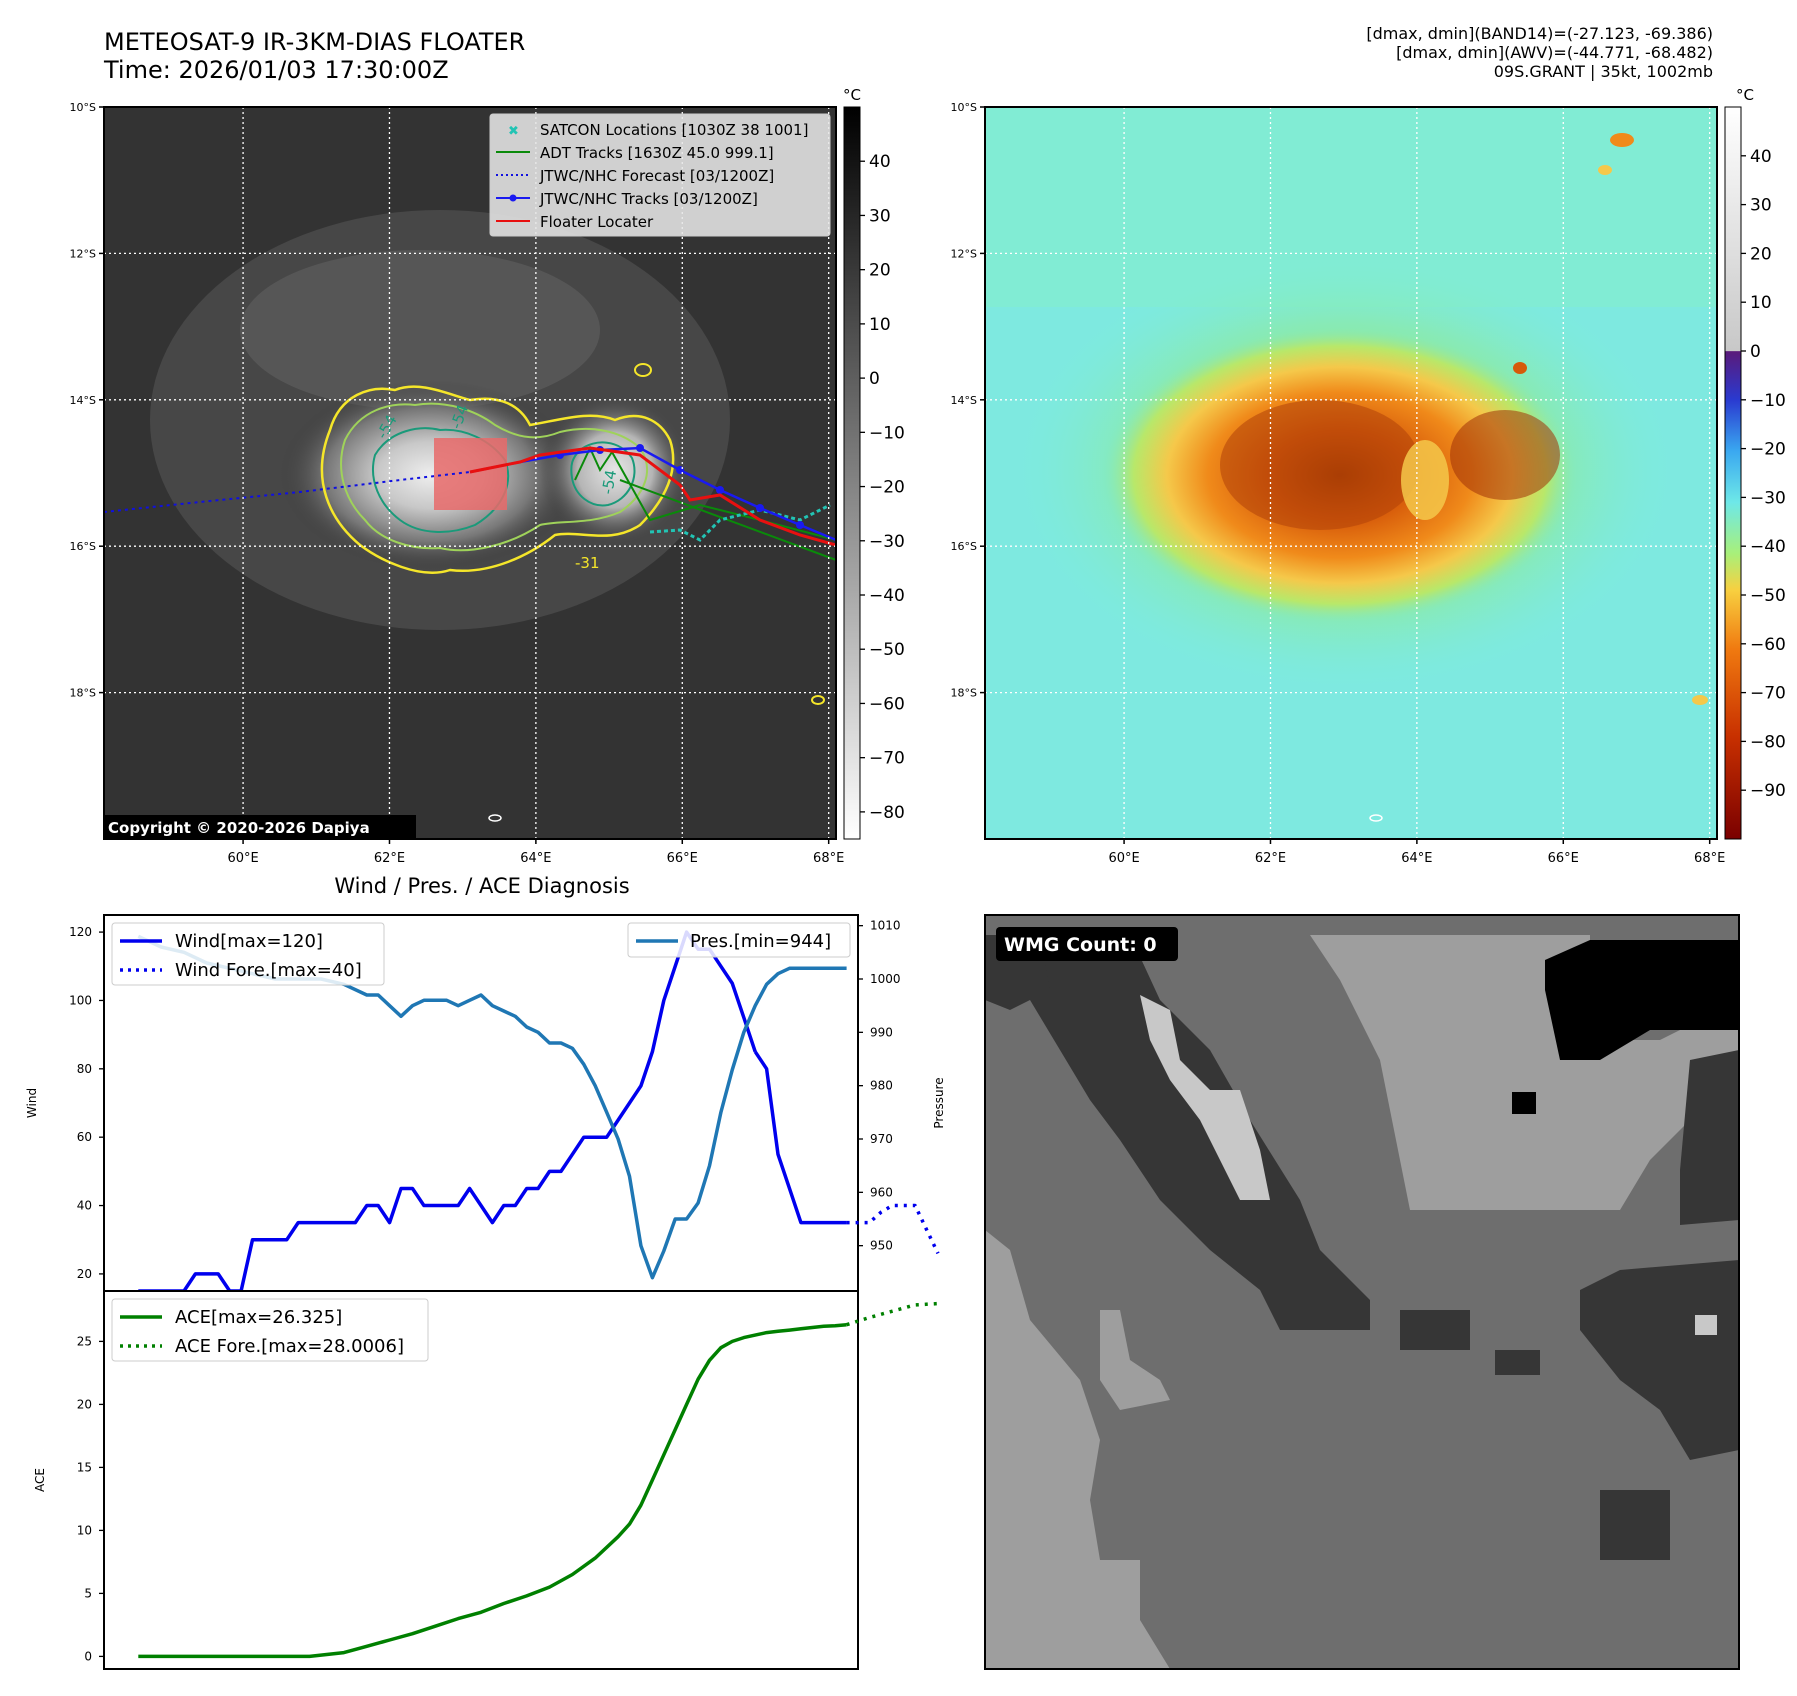 This screenshot has width=1797, height=1696. I want to click on legend-satcon-icon: ✖, so click(513, 131).